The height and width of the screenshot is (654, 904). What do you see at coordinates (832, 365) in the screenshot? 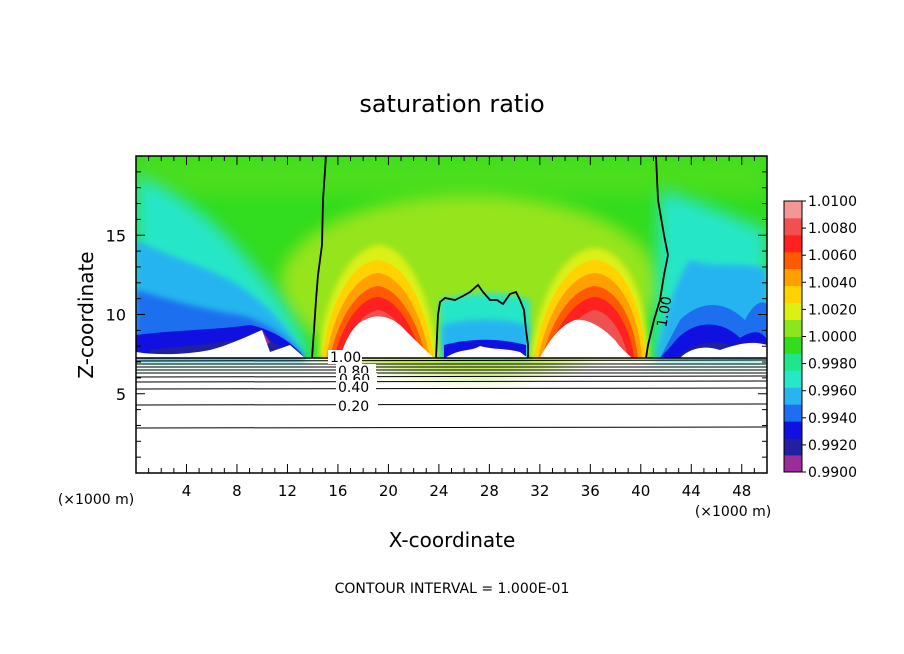
I see `colorbar-label: 0.9980` at bounding box center [832, 365].